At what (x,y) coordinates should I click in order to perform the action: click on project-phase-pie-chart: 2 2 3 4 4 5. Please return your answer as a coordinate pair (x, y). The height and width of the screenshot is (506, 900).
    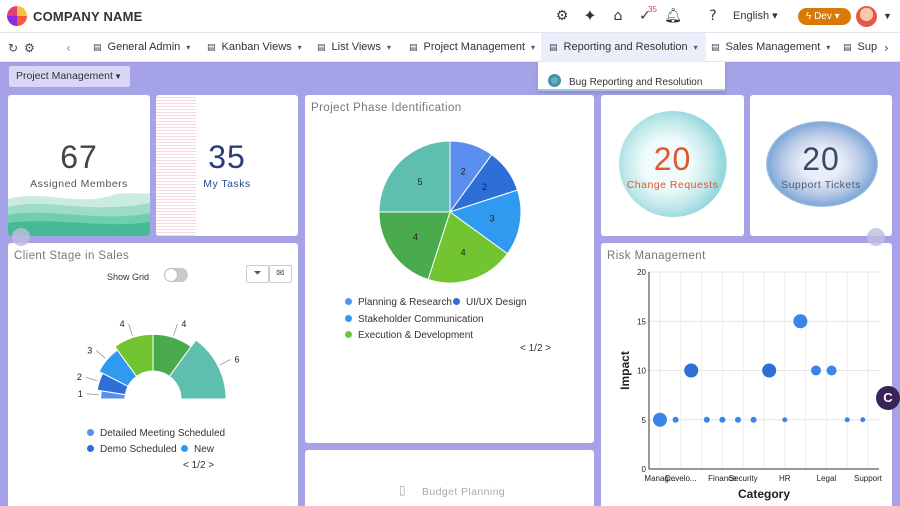
    Looking at the image, I should click on (449, 225).